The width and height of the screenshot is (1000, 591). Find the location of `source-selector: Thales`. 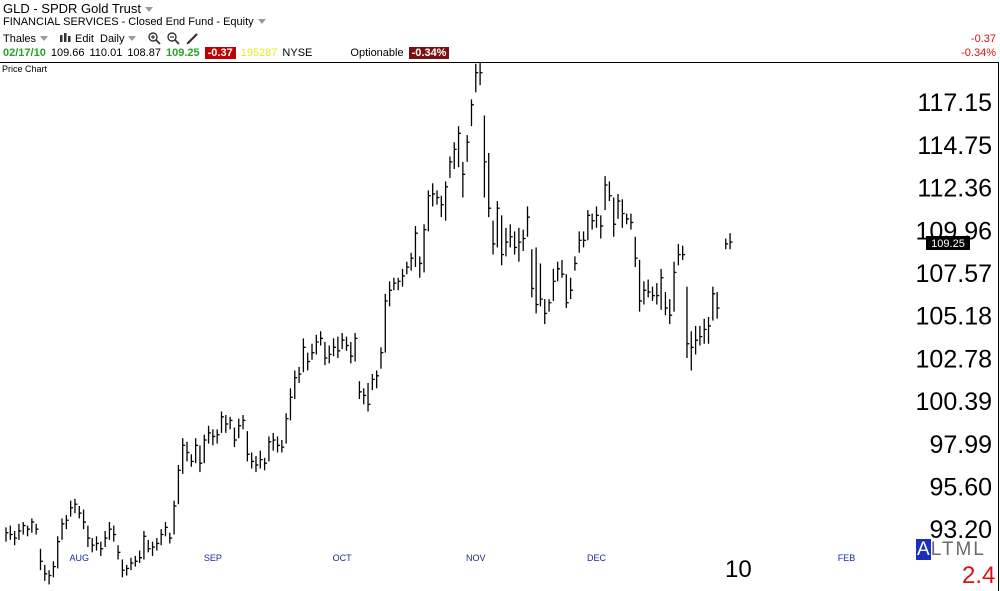

source-selector: Thales is located at coordinates (28, 39).